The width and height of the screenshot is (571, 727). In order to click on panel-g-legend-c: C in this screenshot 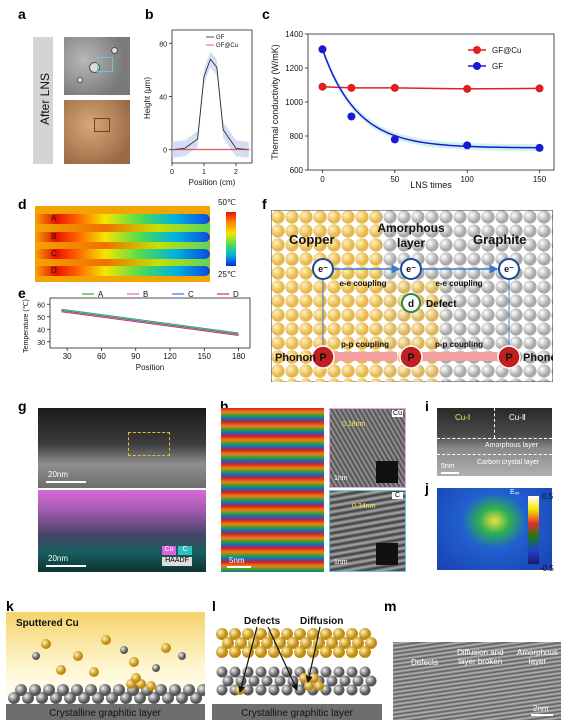, I will do `click(185, 550)`.